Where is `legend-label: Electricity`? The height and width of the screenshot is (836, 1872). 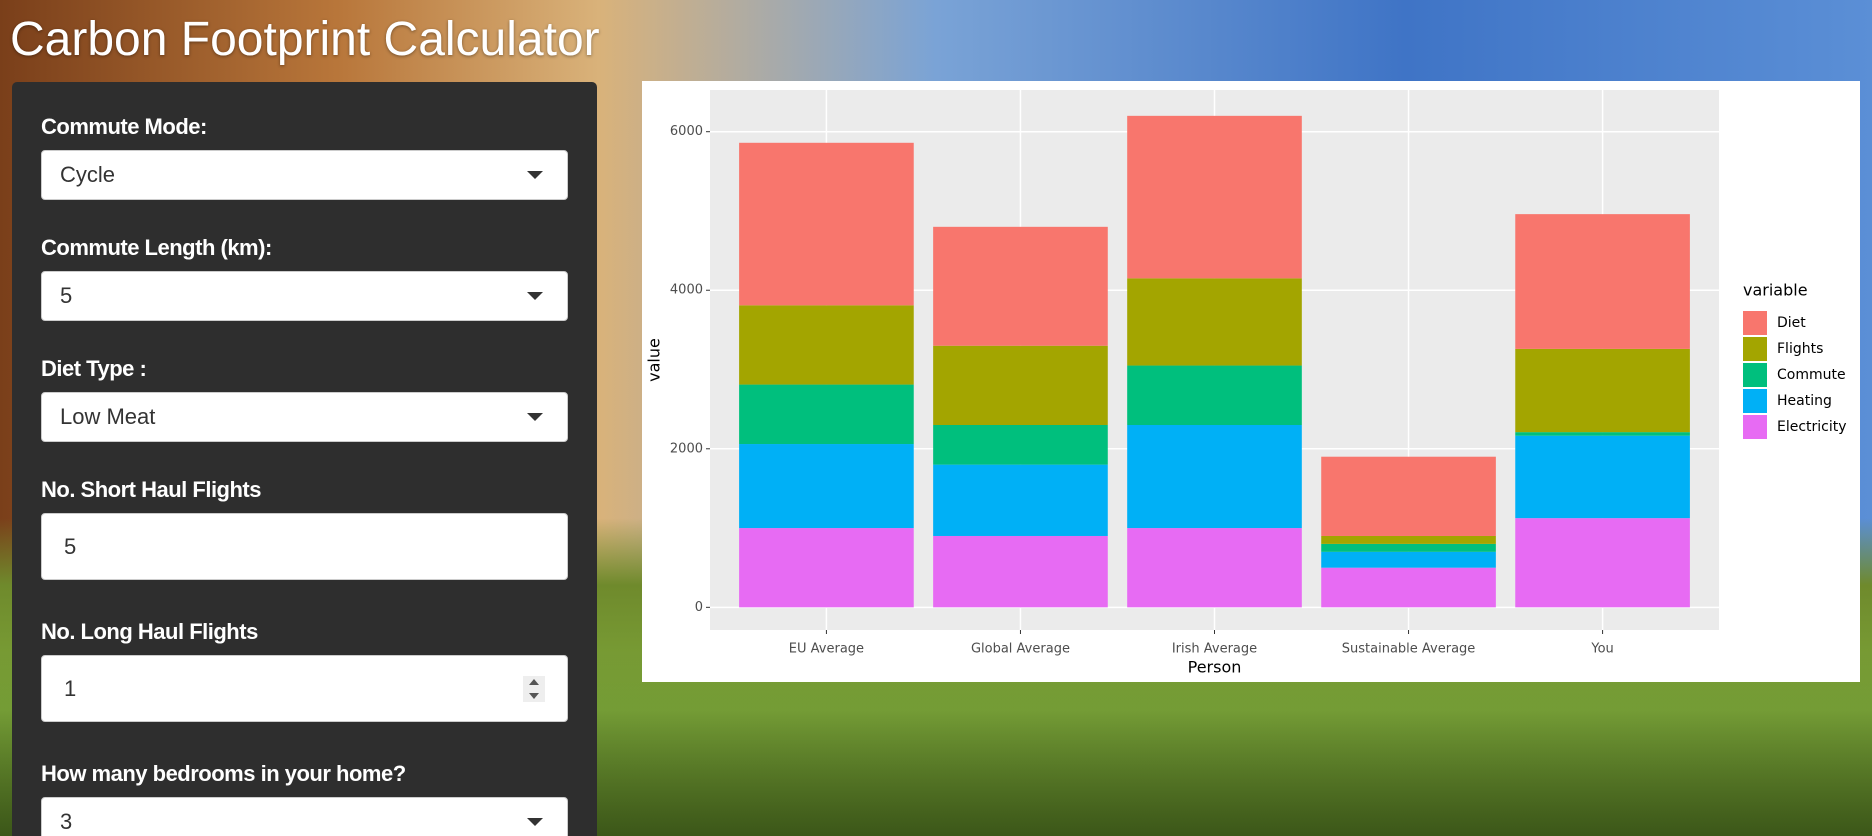
legend-label: Electricity is located at coordinates (1812, 427).